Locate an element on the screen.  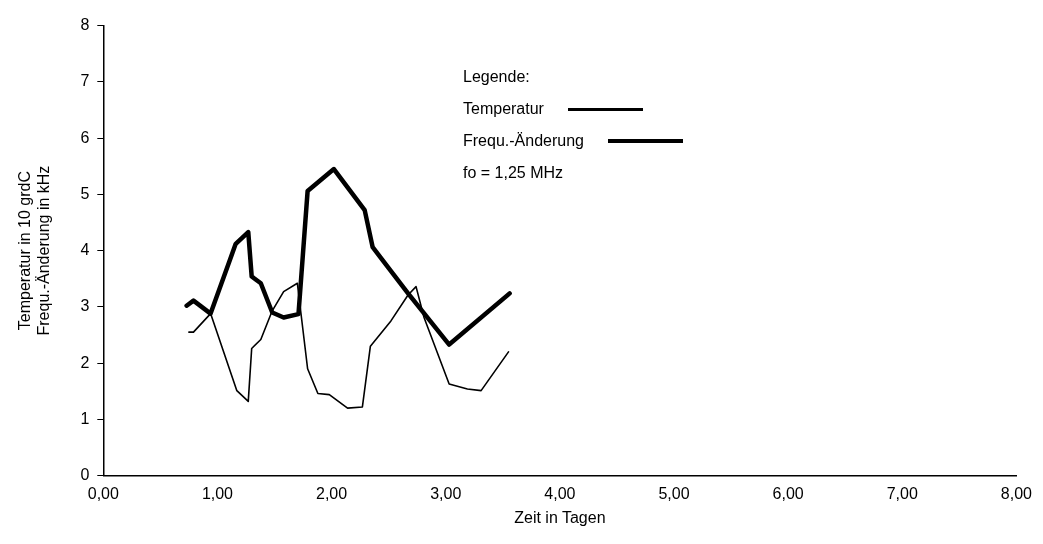
y-tick-label: 8 is located at coordinates (85, 25).